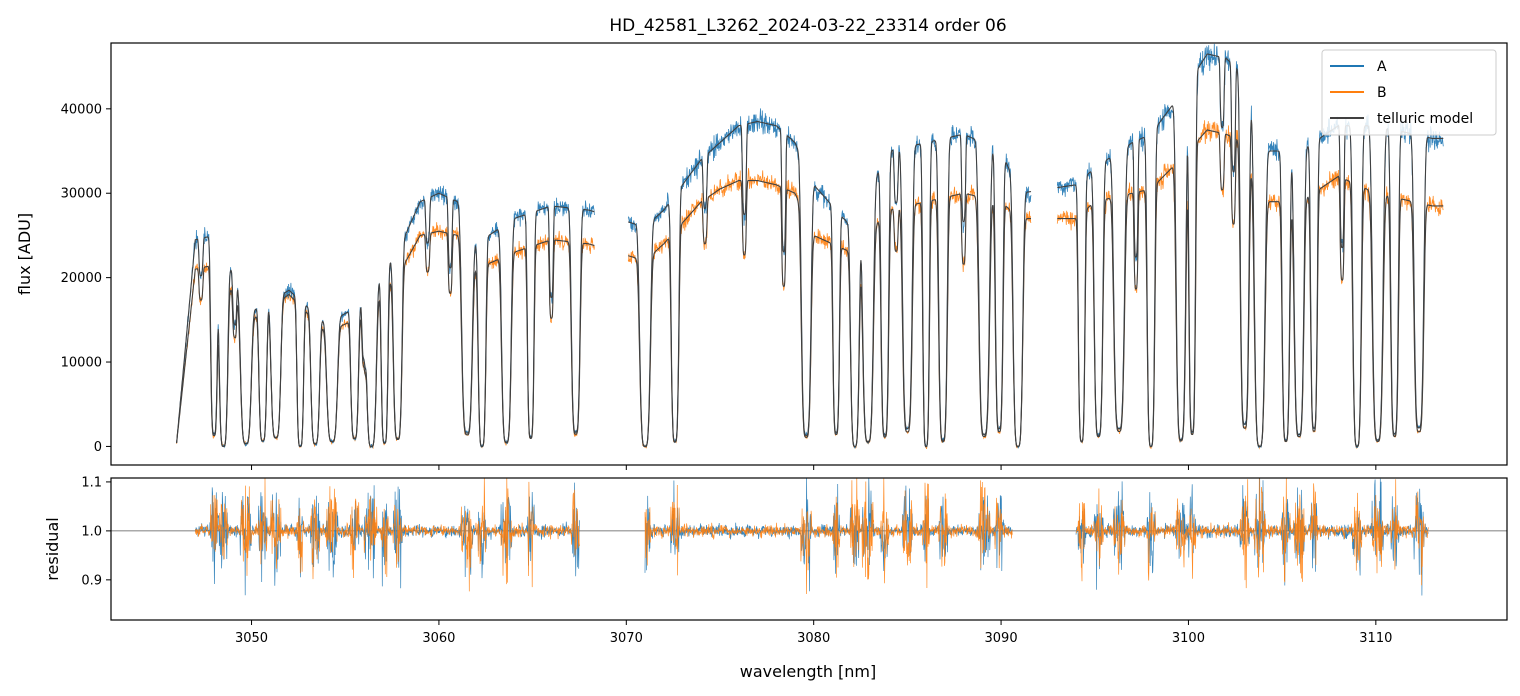 The height and width of the screenshot is (696, 1520). I want to click on legend: A B telluric model, so click(1409, 92).